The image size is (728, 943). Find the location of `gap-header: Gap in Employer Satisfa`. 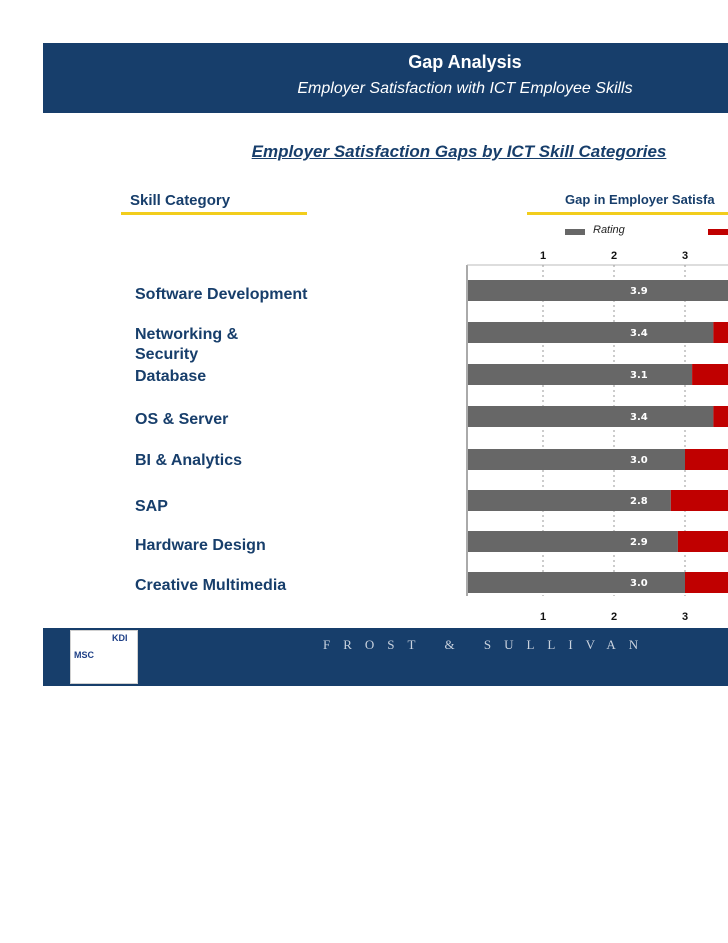

gap-header: Gap in Employer Satisfa is located at coordinates (640, 199).